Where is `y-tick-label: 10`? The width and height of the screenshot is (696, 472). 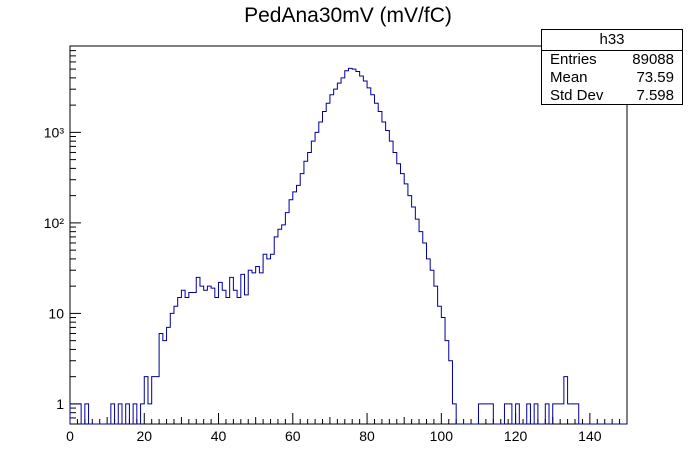 y-tick-label: 10 is located at coordinates (56, 313).